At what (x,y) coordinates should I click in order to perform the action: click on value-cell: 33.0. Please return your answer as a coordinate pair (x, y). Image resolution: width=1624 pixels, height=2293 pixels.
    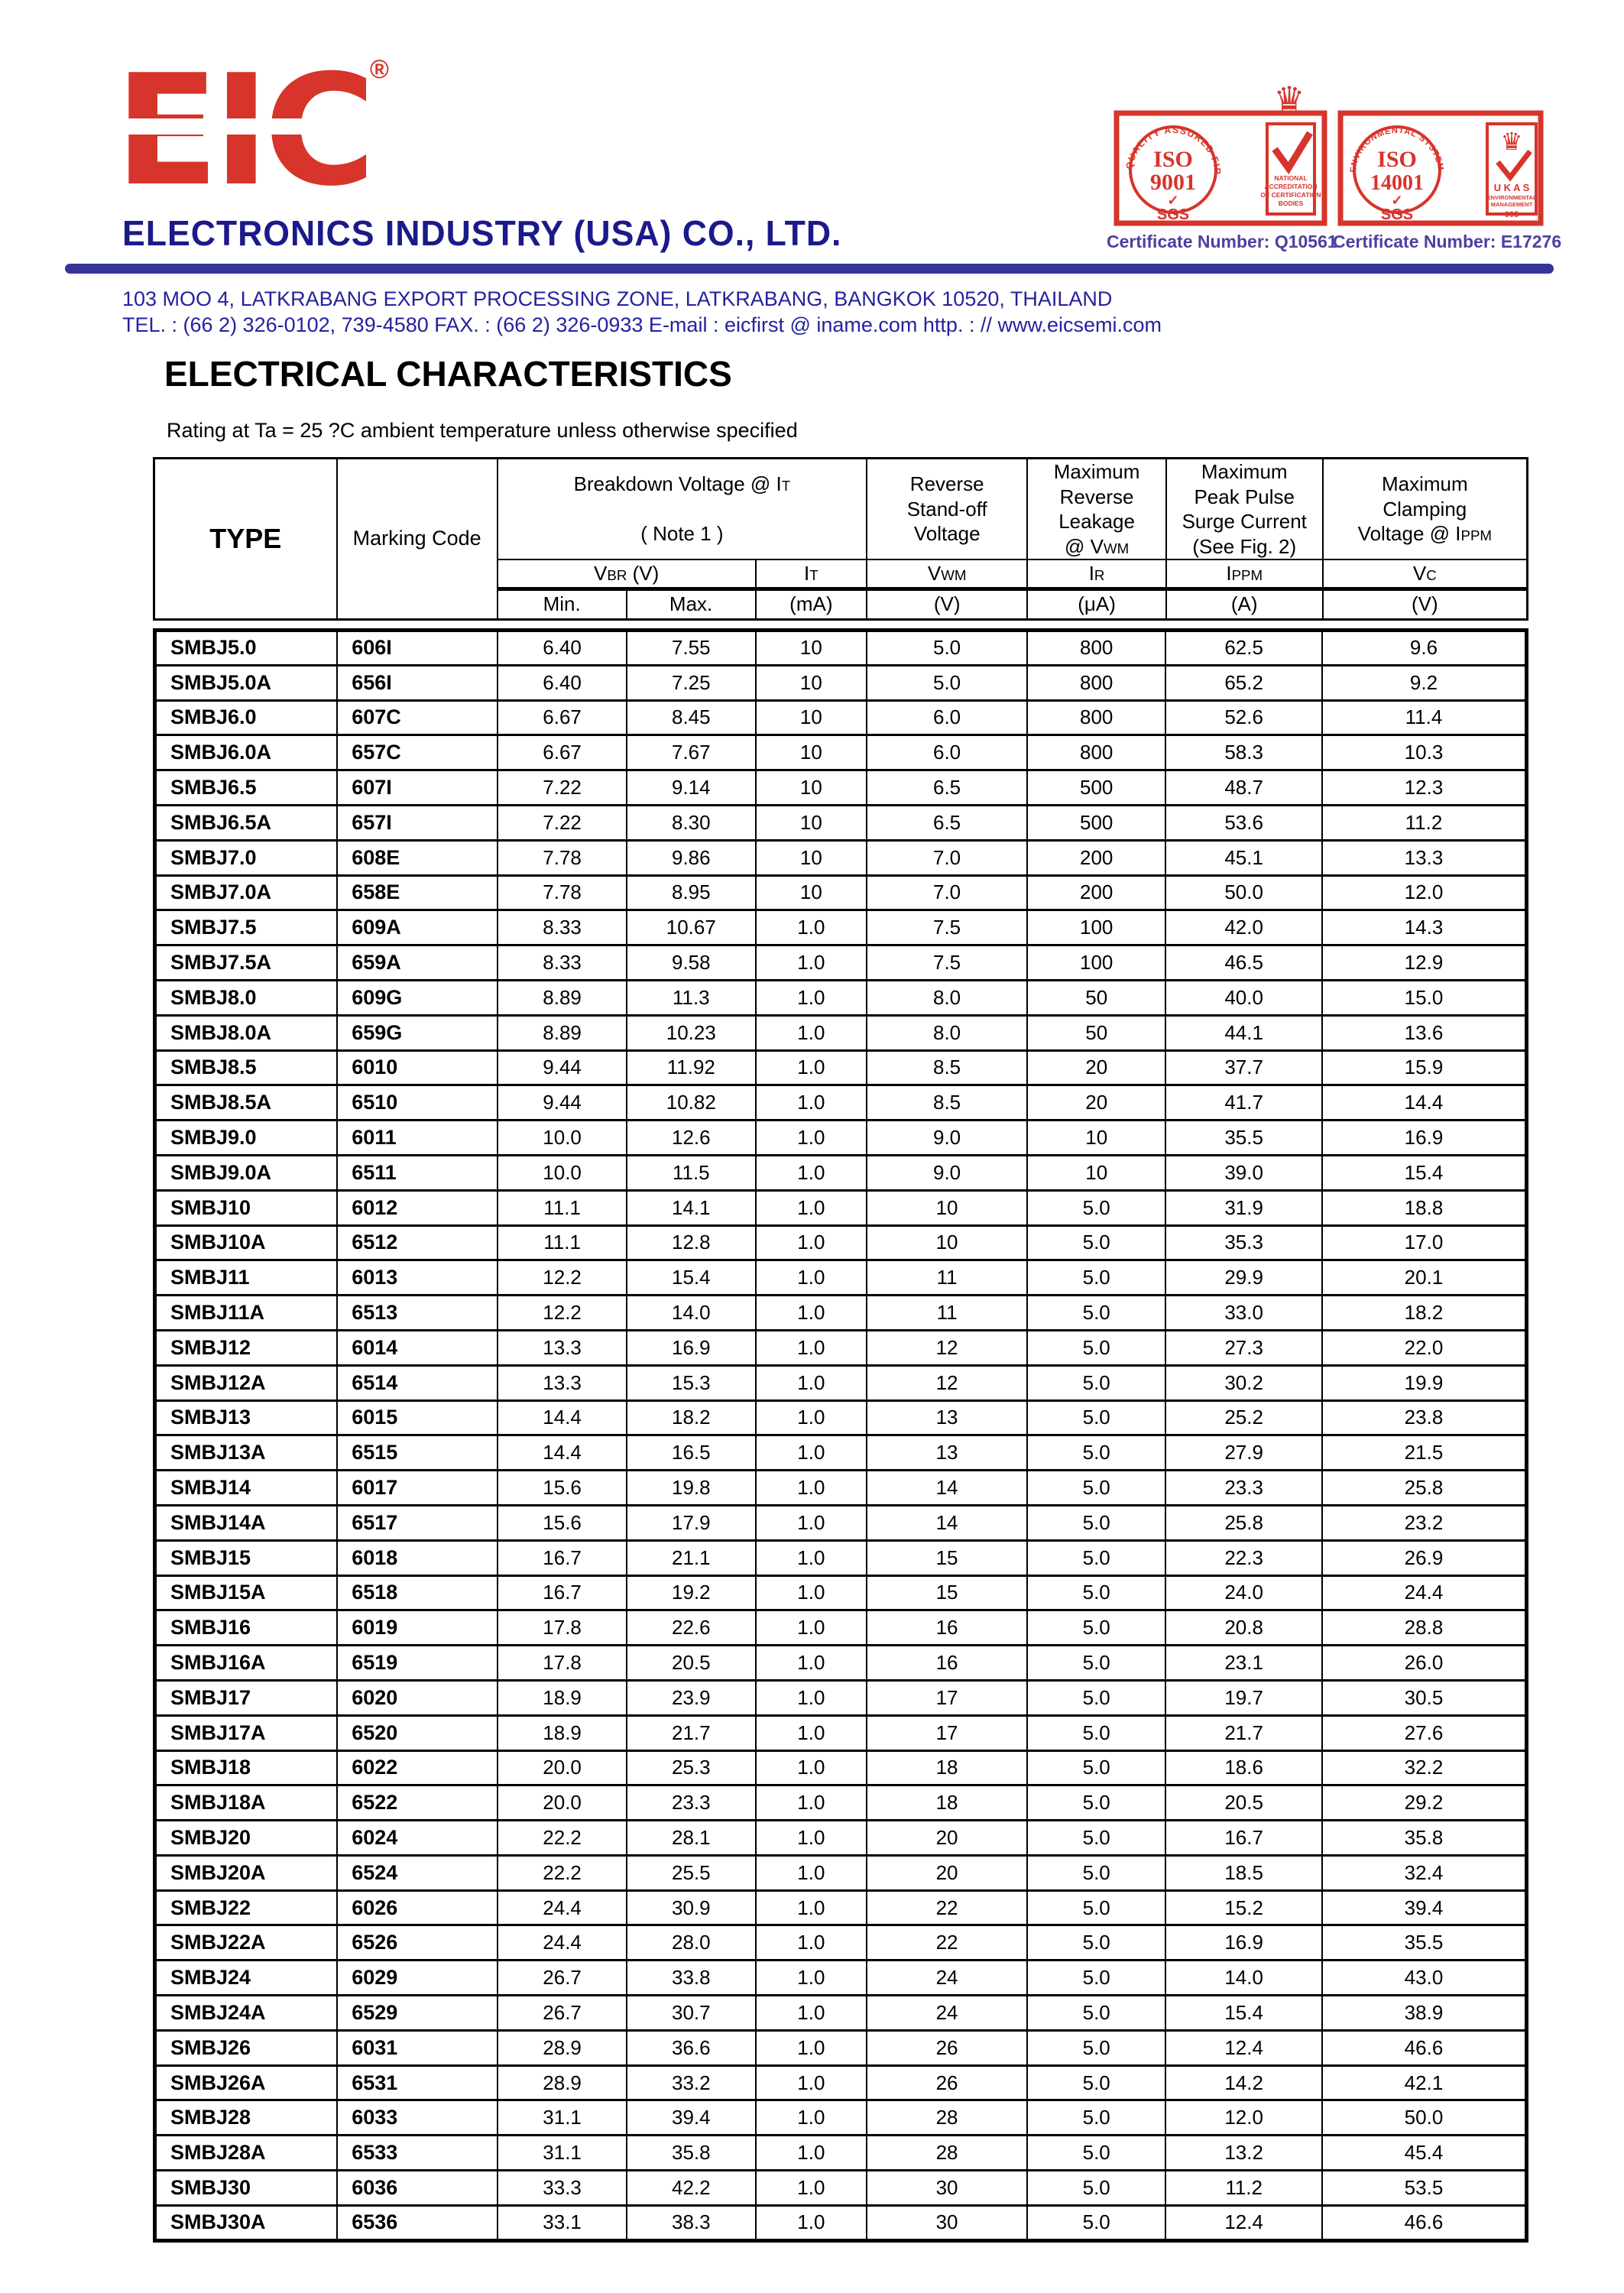
    Looking at the image, I should click on (1244, 1312).